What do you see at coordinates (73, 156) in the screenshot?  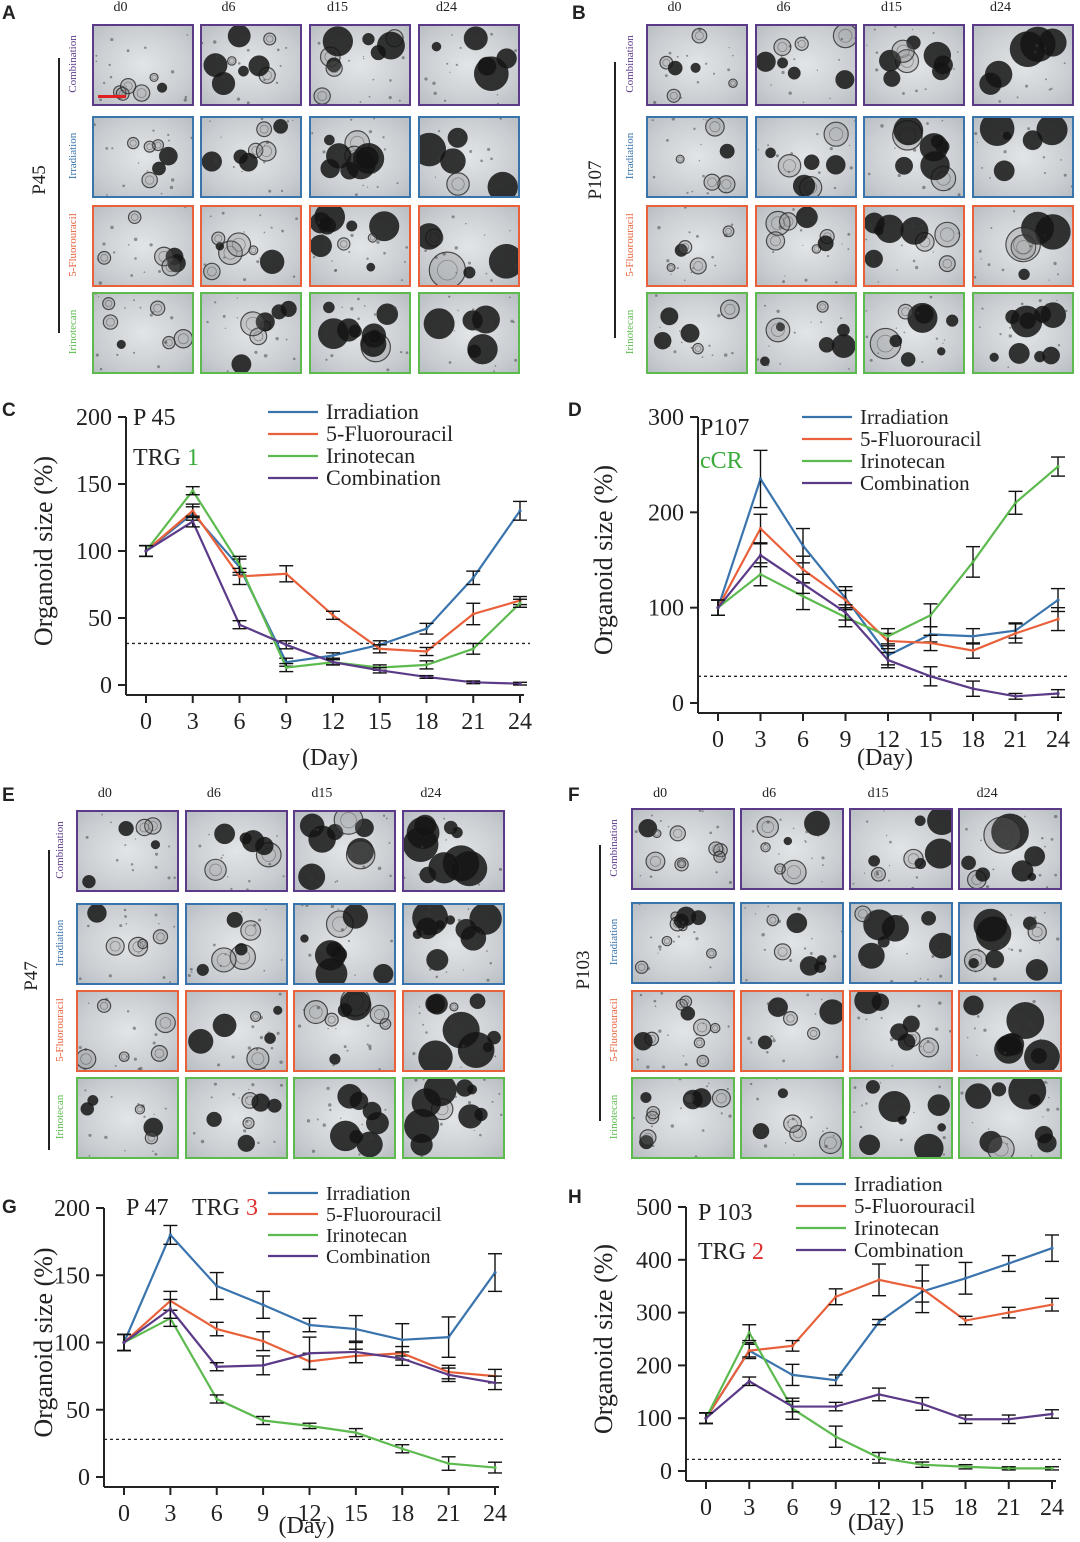 I see `treatment-row-label: Irradiation` at bounding box center [73, 156].